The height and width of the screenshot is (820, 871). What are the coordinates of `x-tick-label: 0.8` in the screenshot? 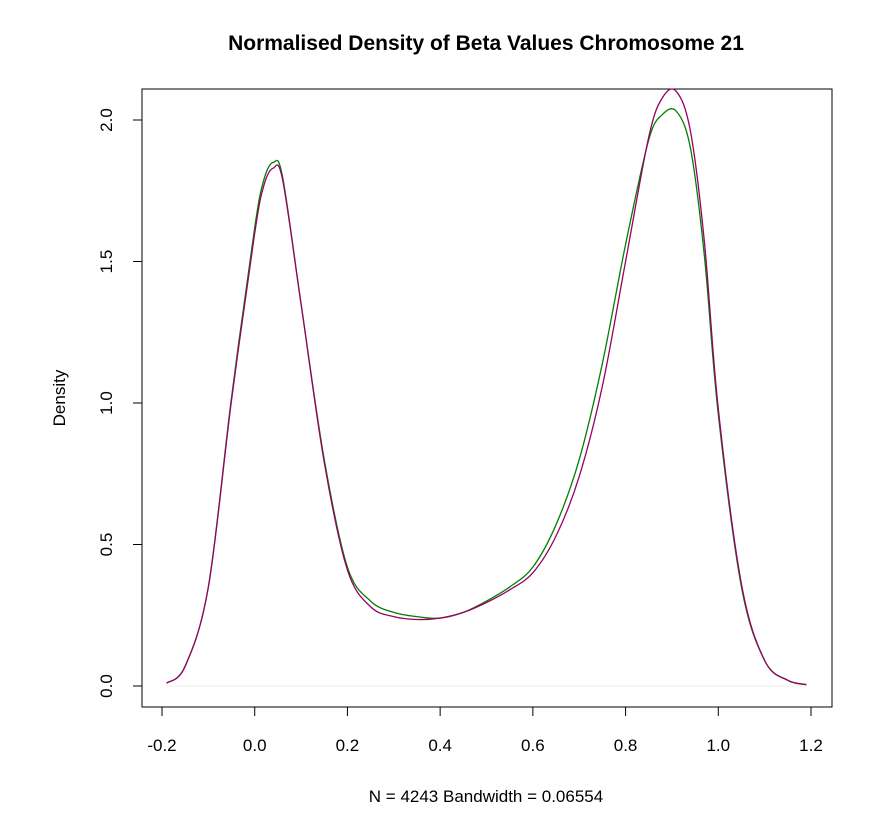 It's located at (626, 745).